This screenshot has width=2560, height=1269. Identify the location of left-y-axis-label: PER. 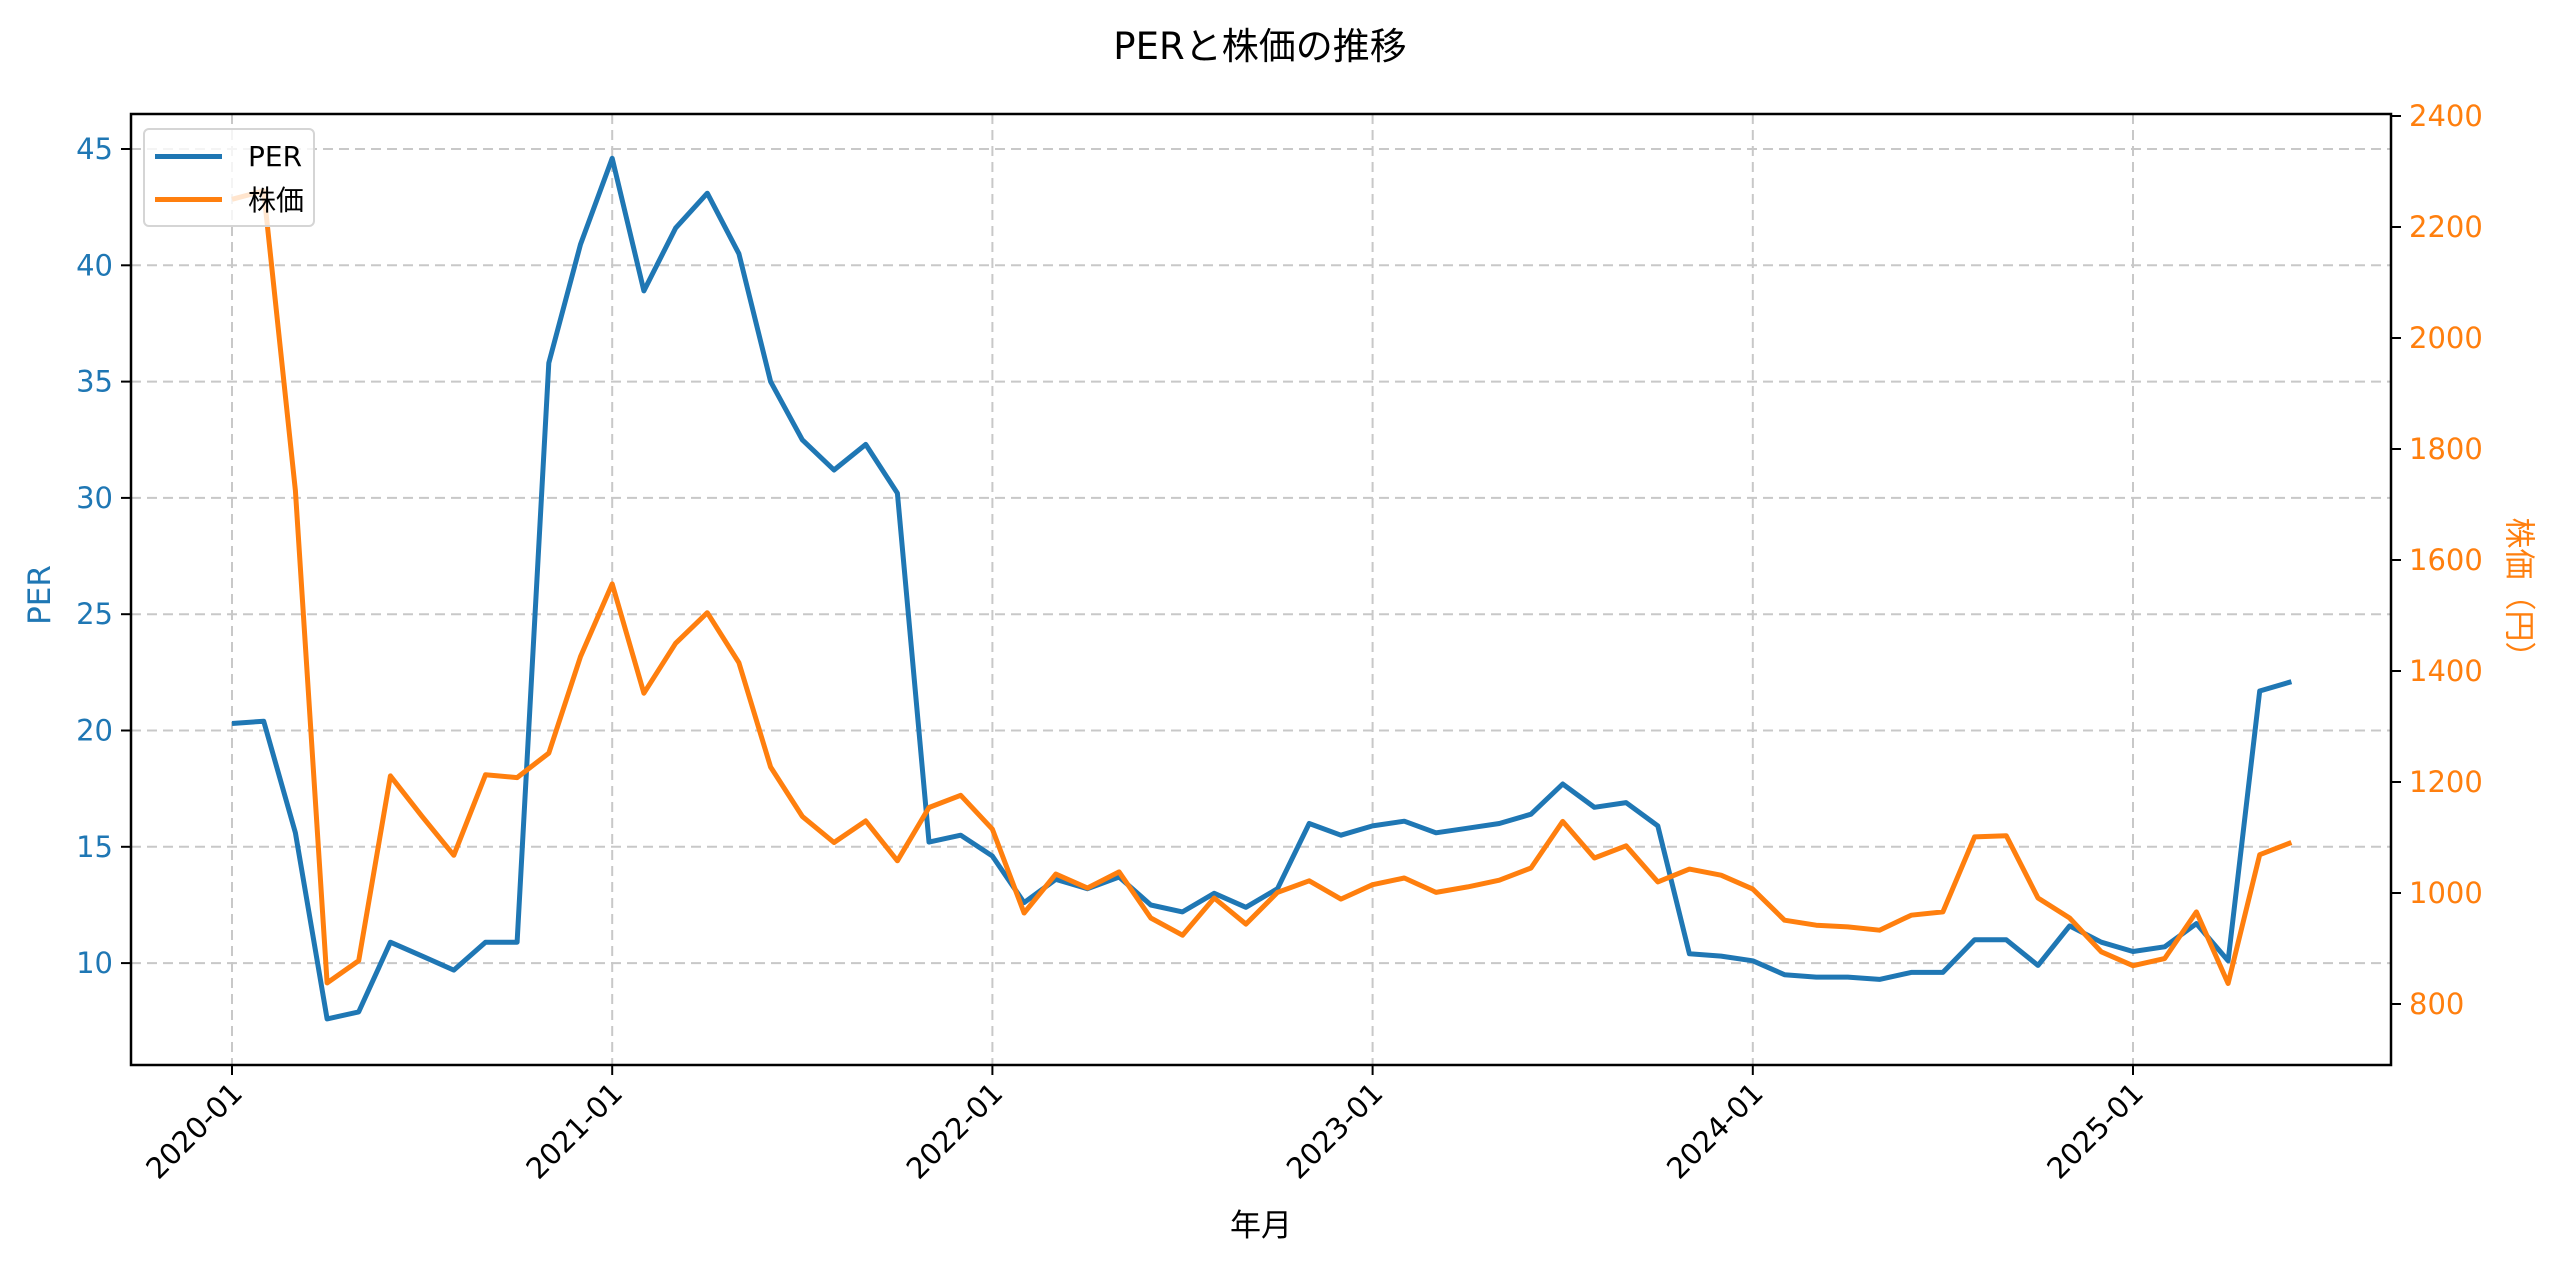
(40, 595).